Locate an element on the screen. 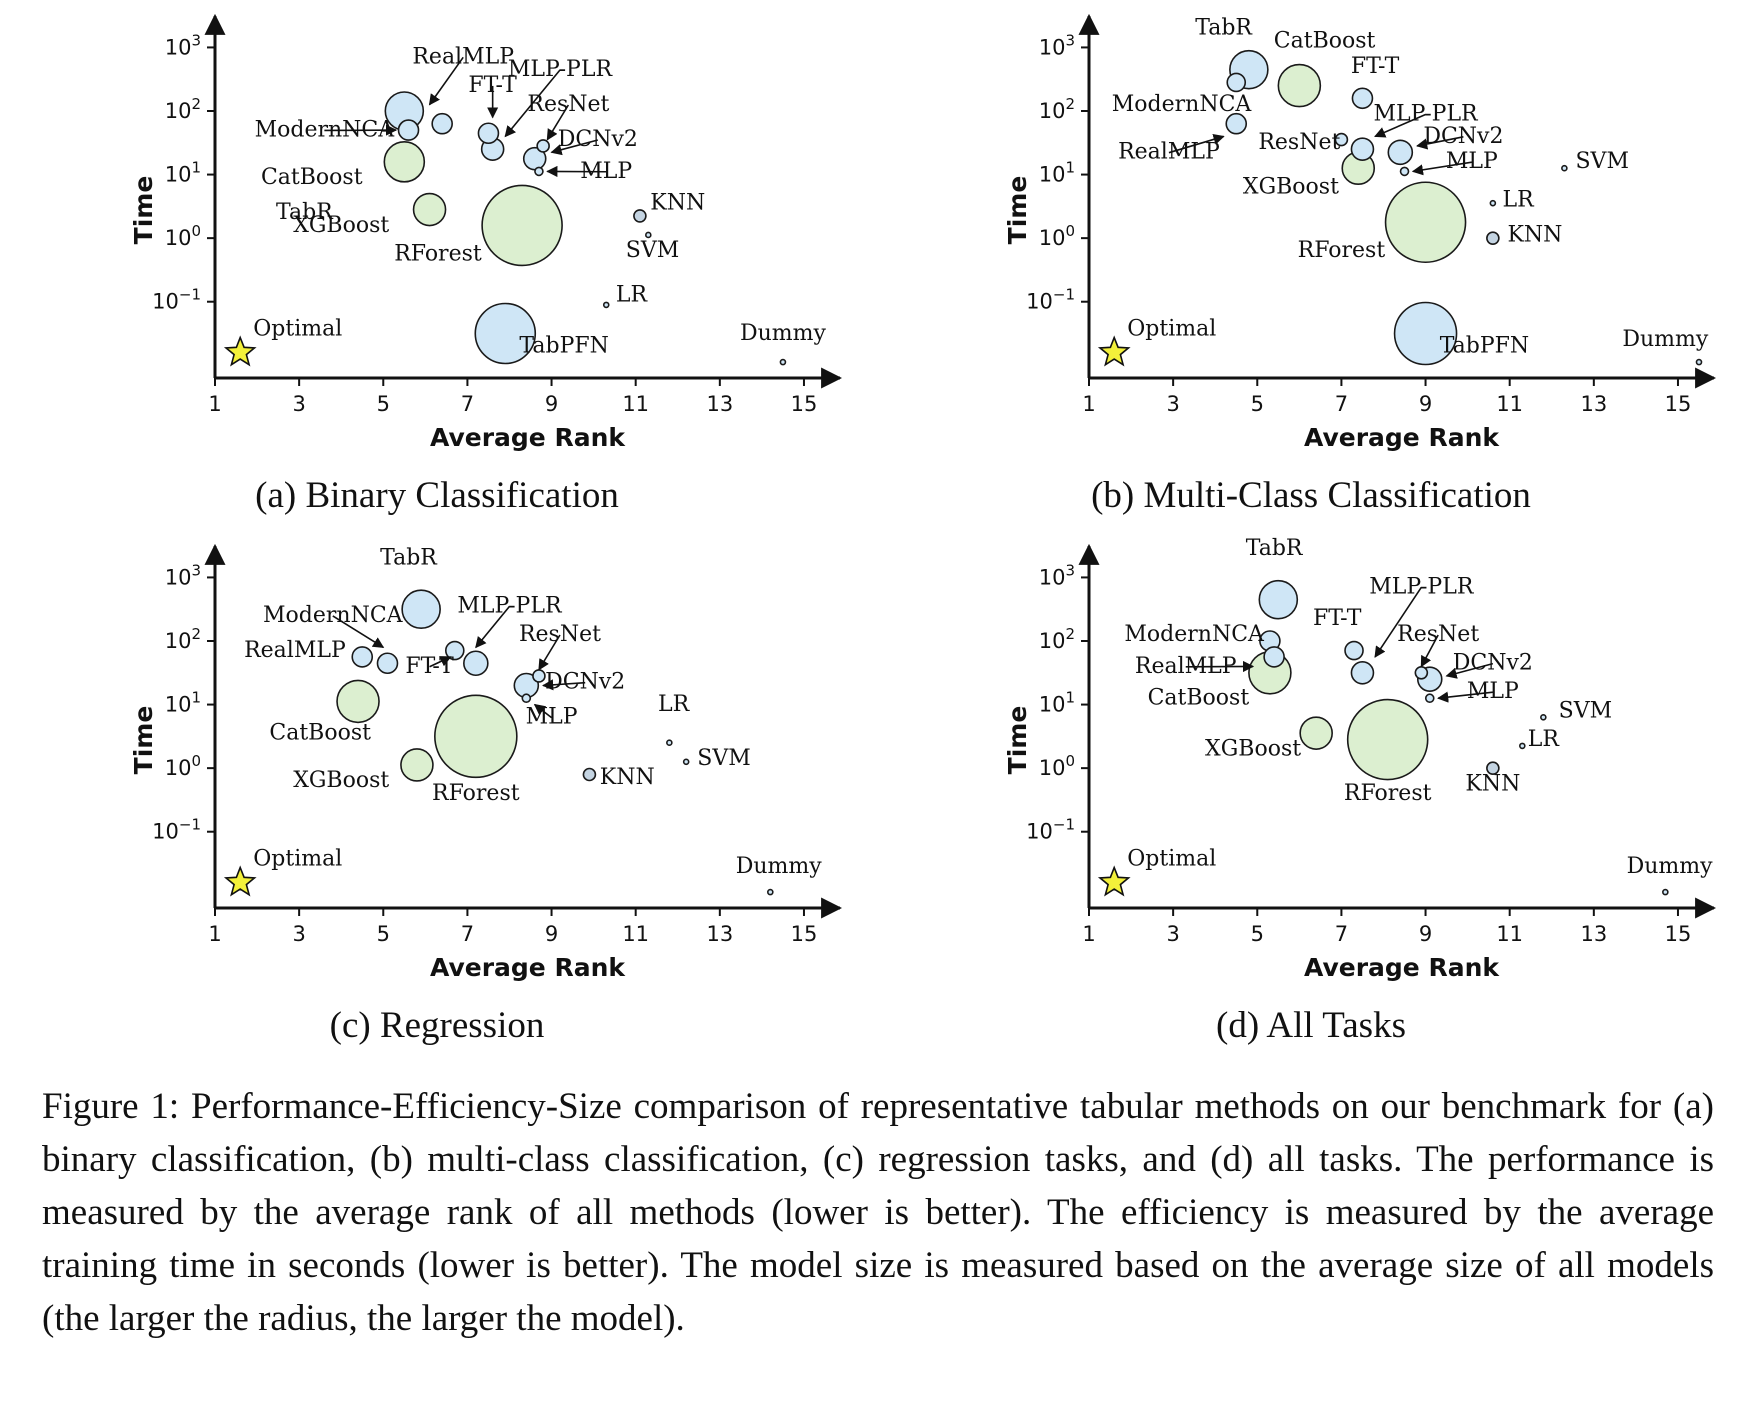  x-tick-label: 3 is located at coordinates (1172, 934).